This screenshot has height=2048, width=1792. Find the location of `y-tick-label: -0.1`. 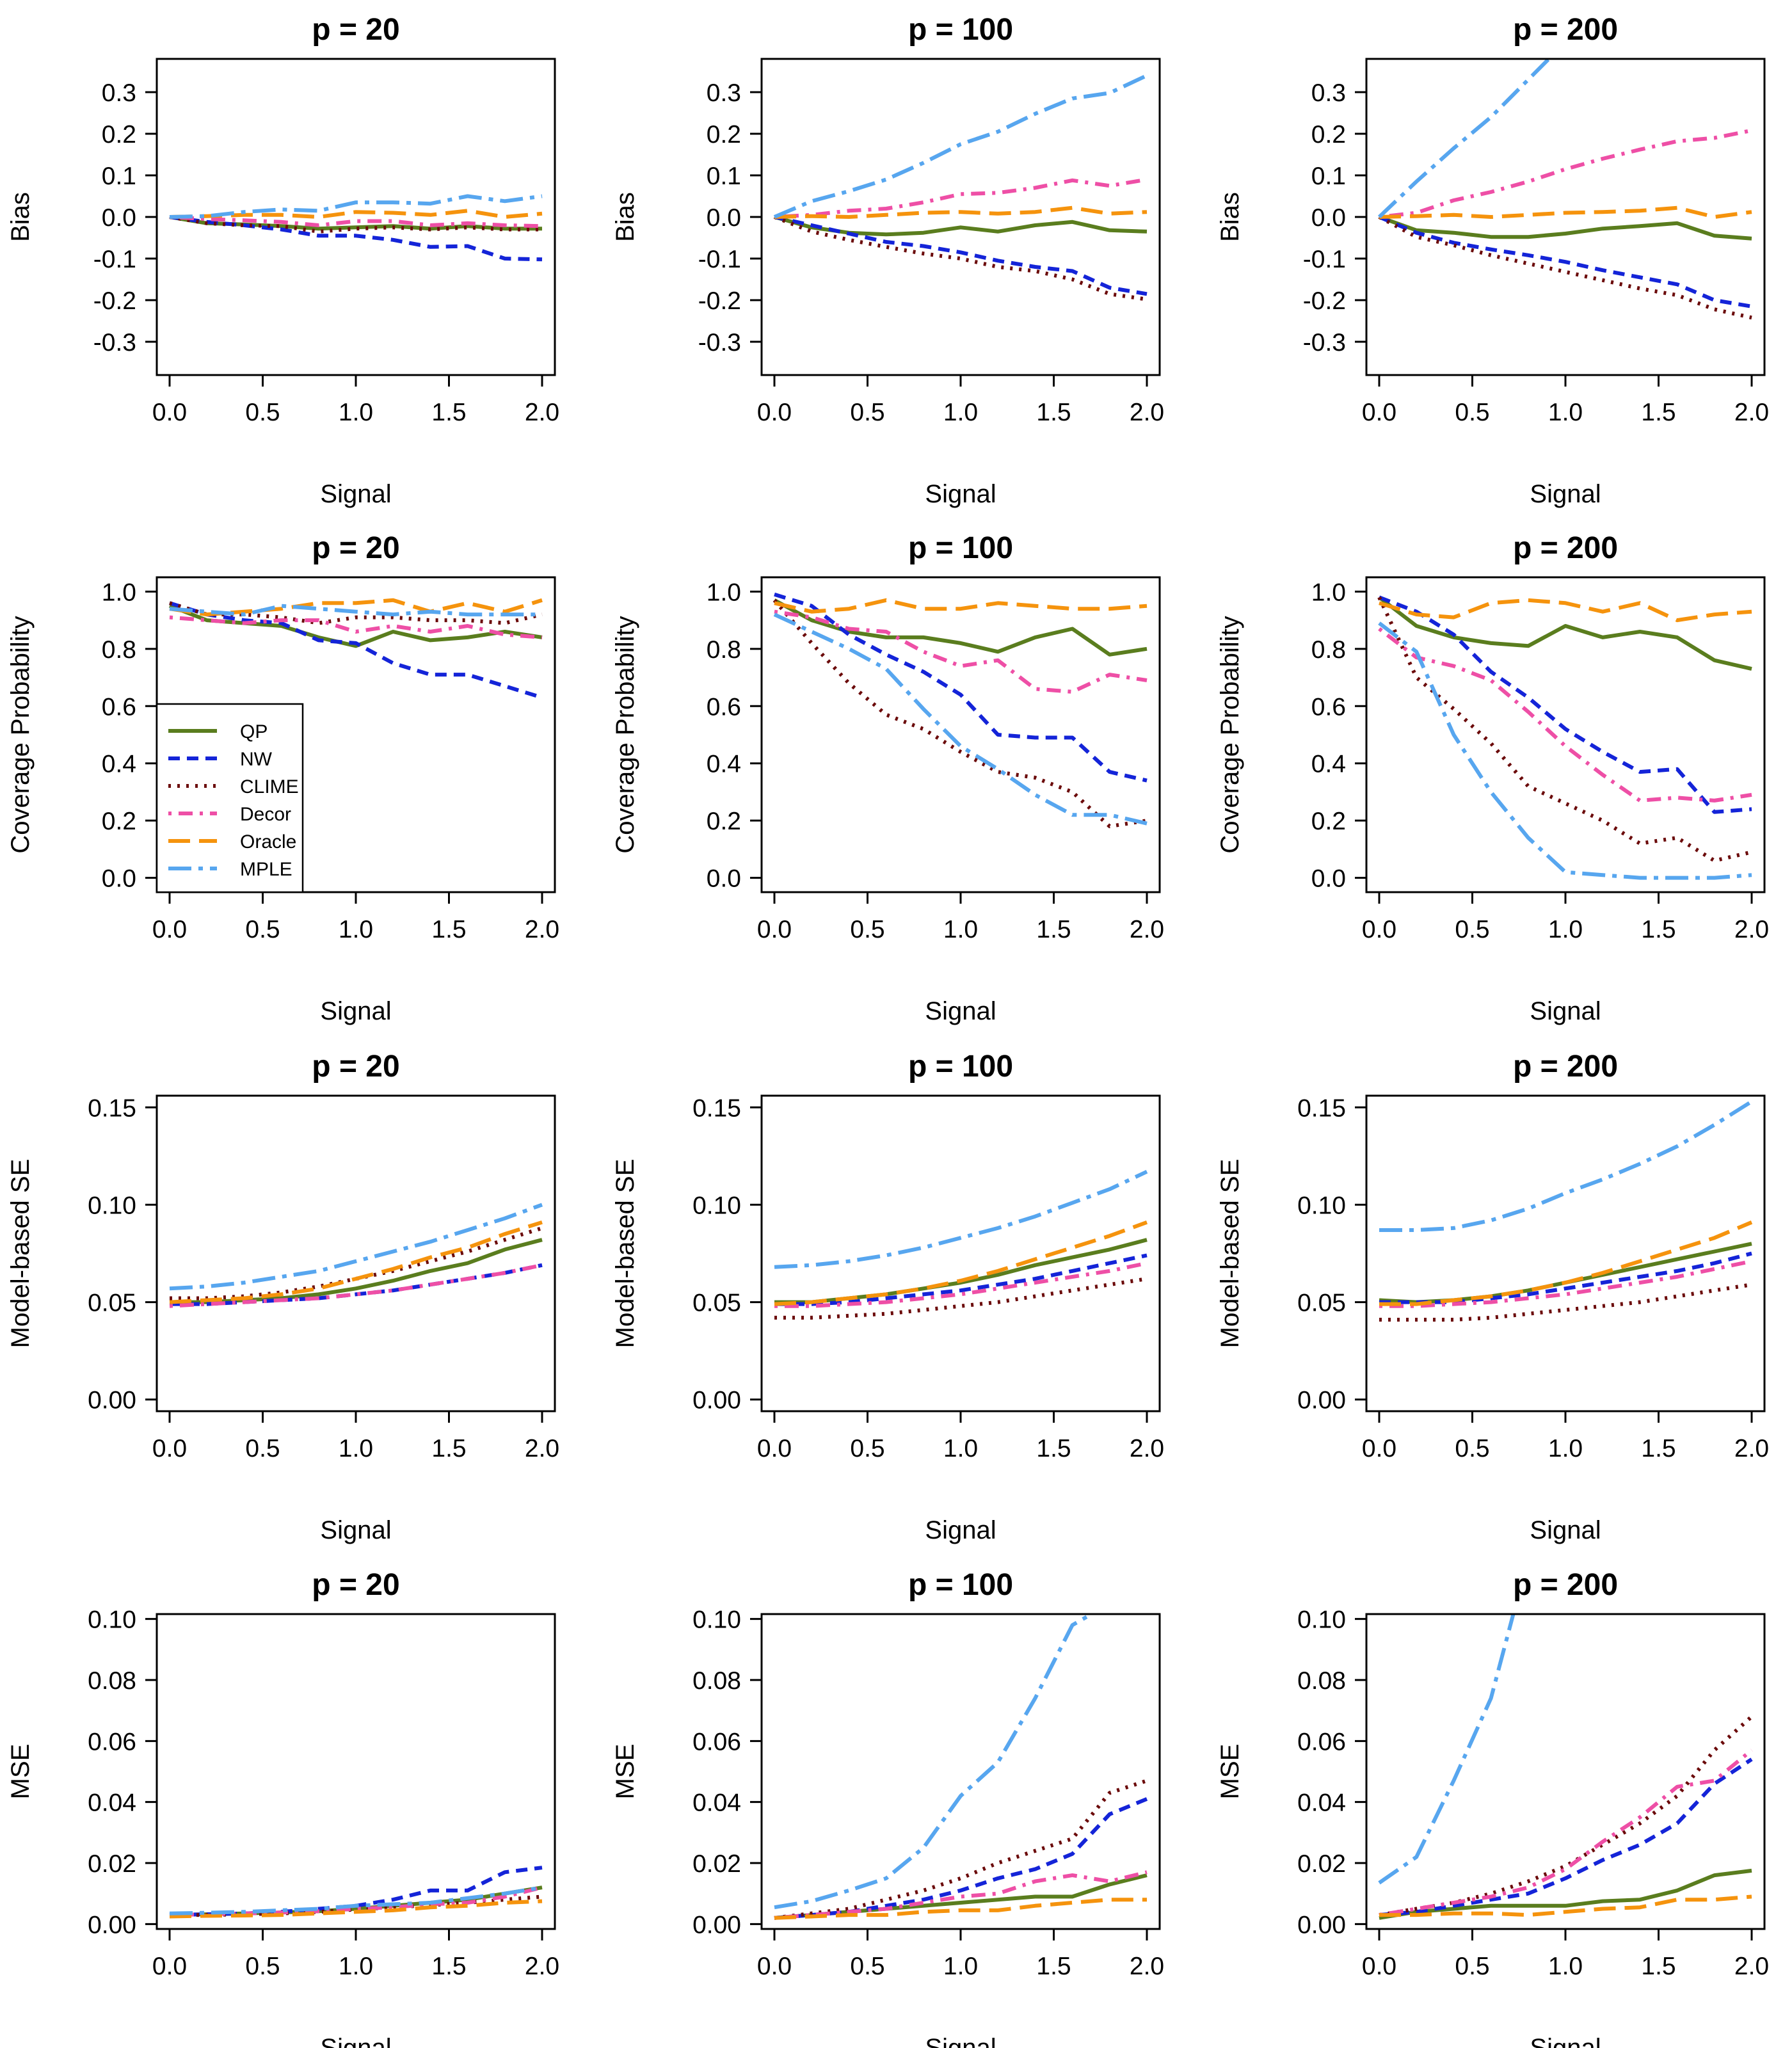

y-tick-label: -0.1 is located at coordinates (1324, 259).